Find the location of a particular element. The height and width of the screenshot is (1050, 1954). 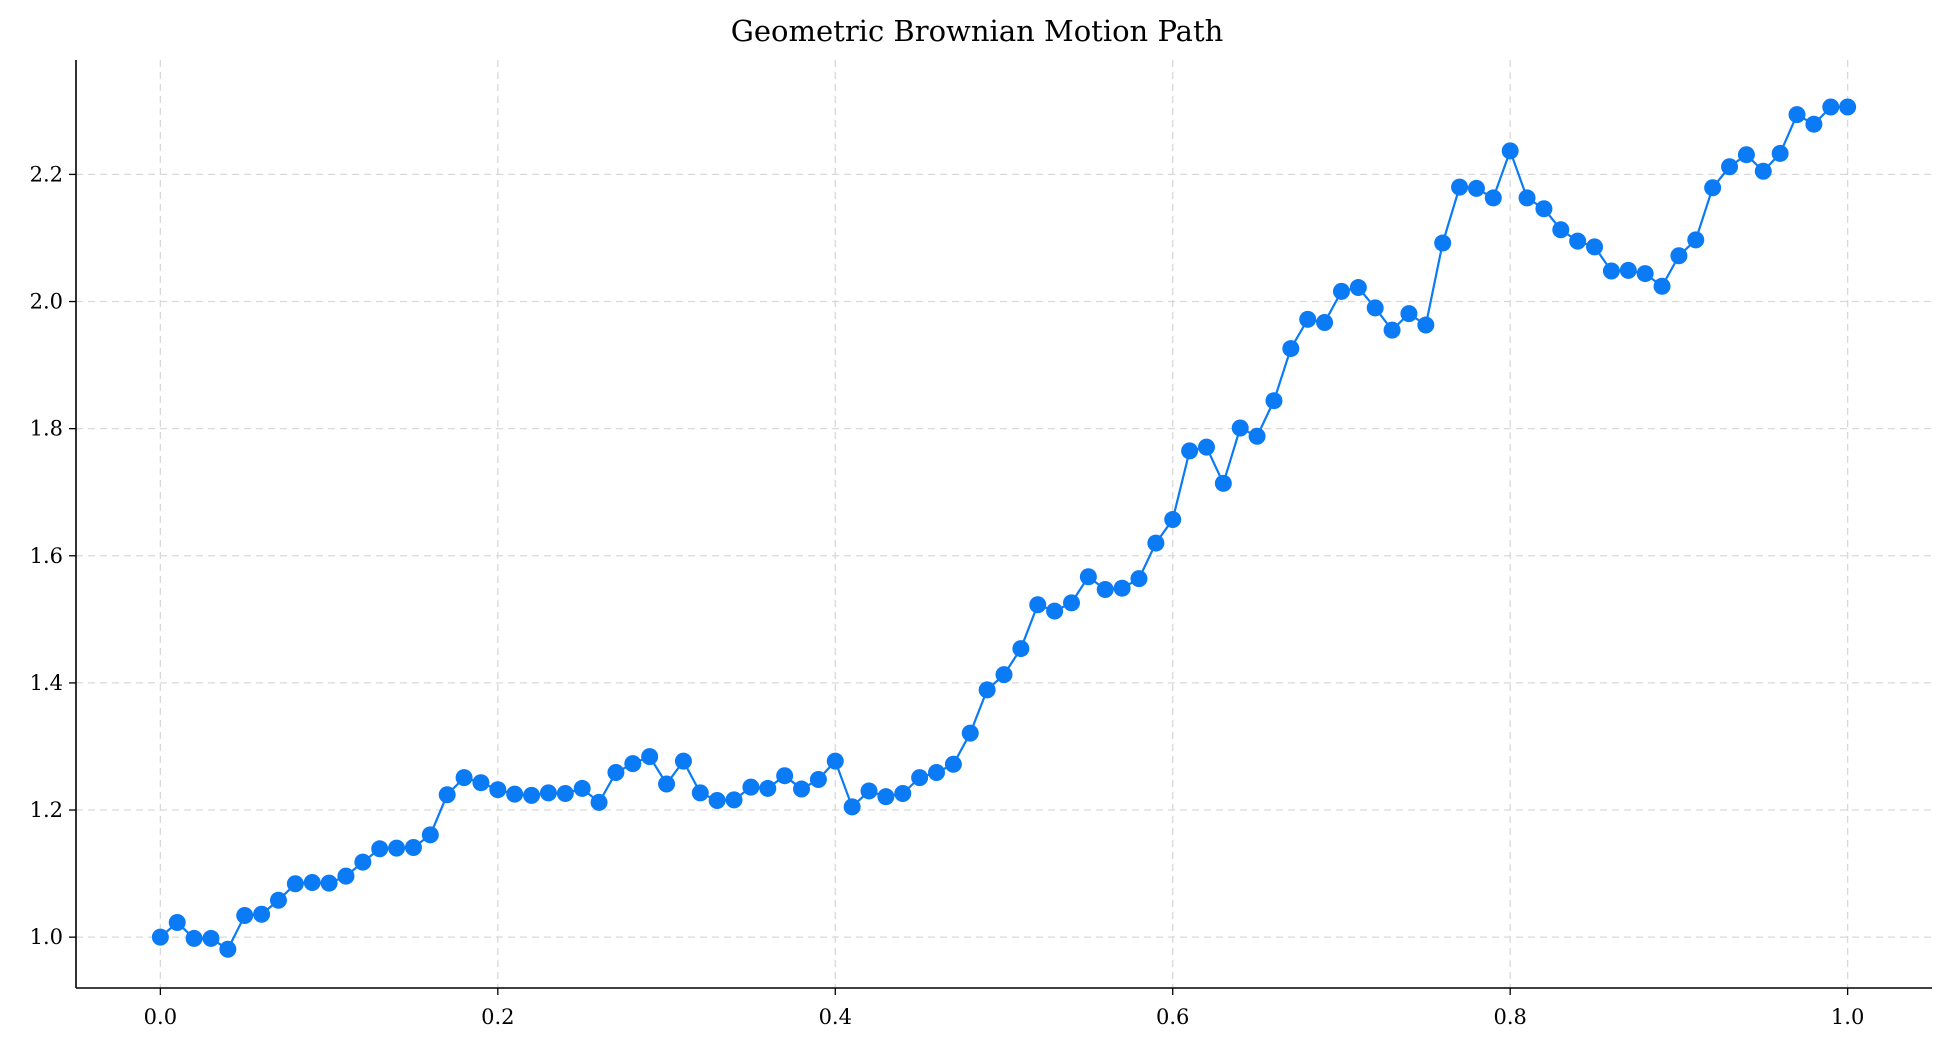

y-tick-label: 1.0 is located at coordinates (46, 937).